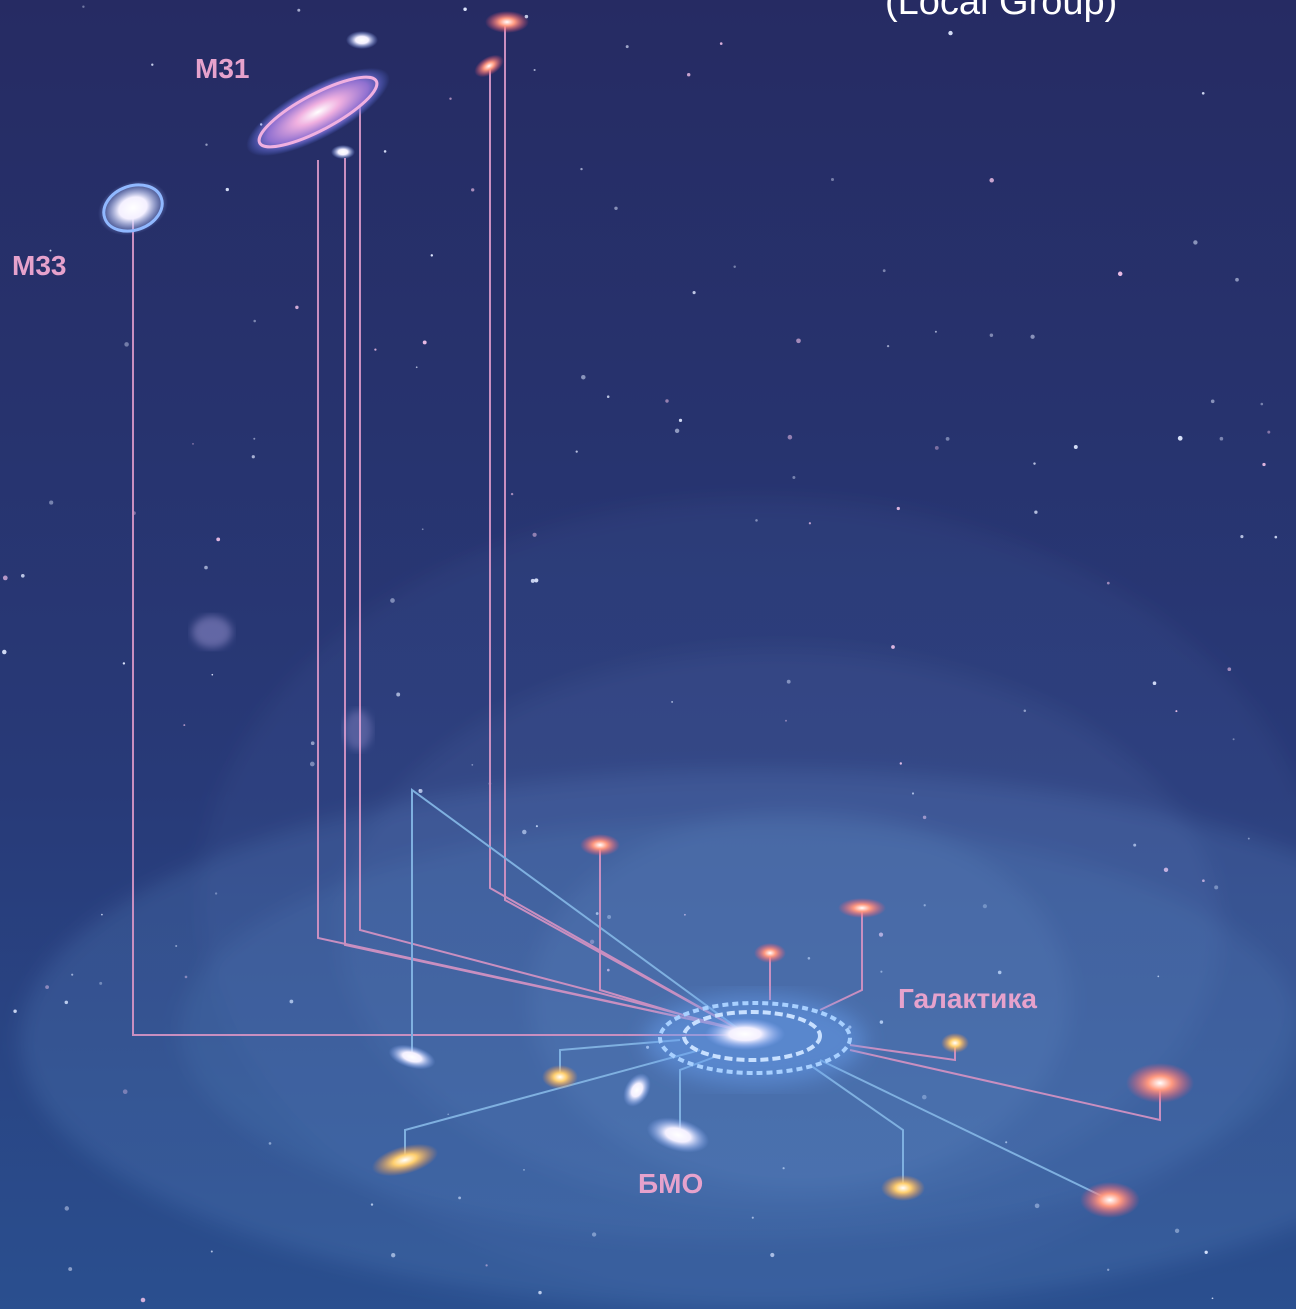 Image resolution: width=1296 pixels, height=1309 pixels. I want to click on galaxy-core, so click(745, 1034).